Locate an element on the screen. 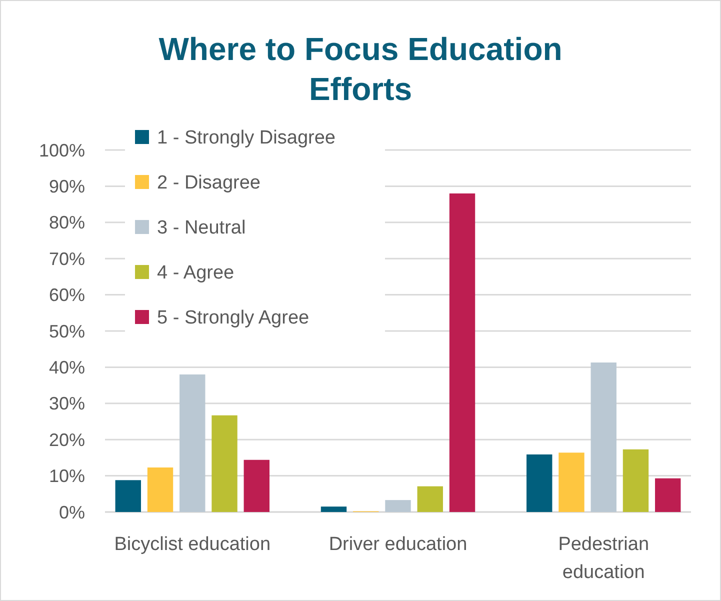 This screenshot has height=601, width=721. y-tick-label: 20% is located at coordinates (66, 440).